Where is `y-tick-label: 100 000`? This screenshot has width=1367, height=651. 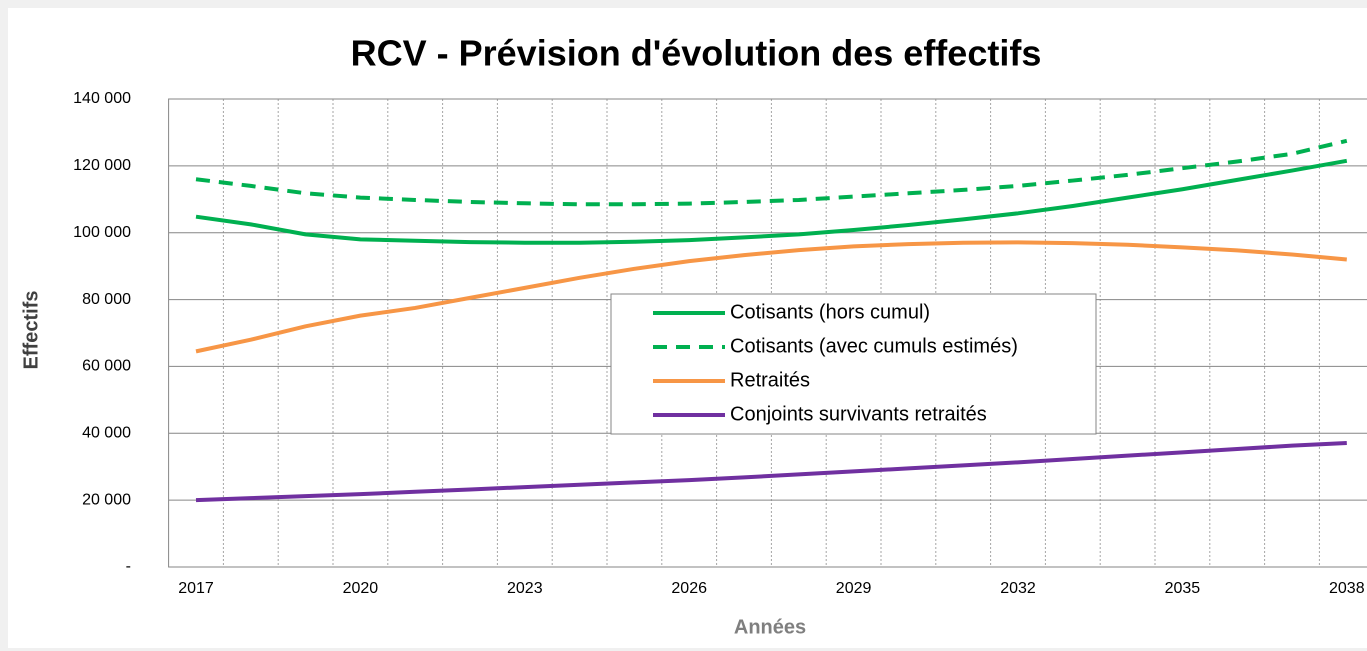
y-tick-label: 100 000 is located at coordinates (102, 232).